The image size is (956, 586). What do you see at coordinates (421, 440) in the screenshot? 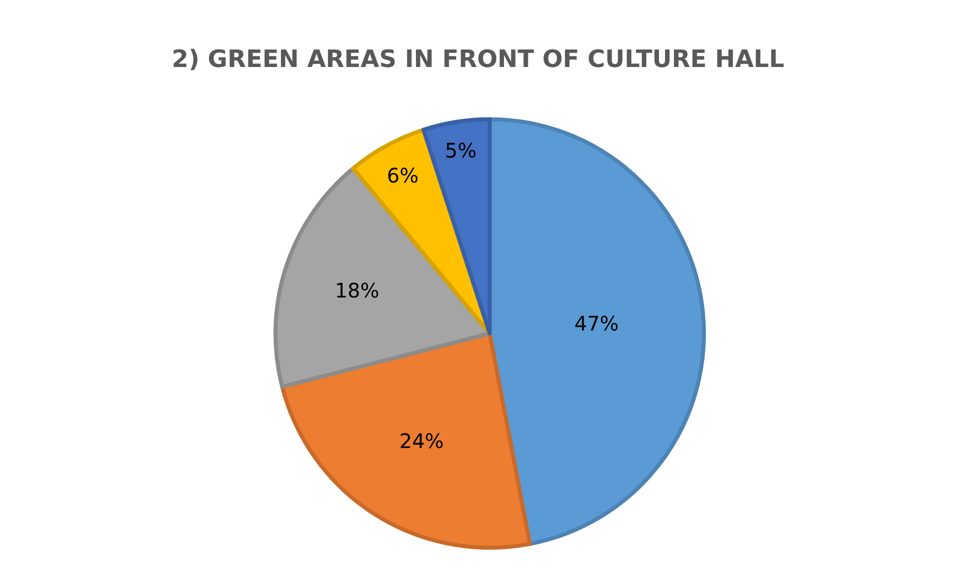
I see `data-label: 24%` at bounding box center [421, 440].